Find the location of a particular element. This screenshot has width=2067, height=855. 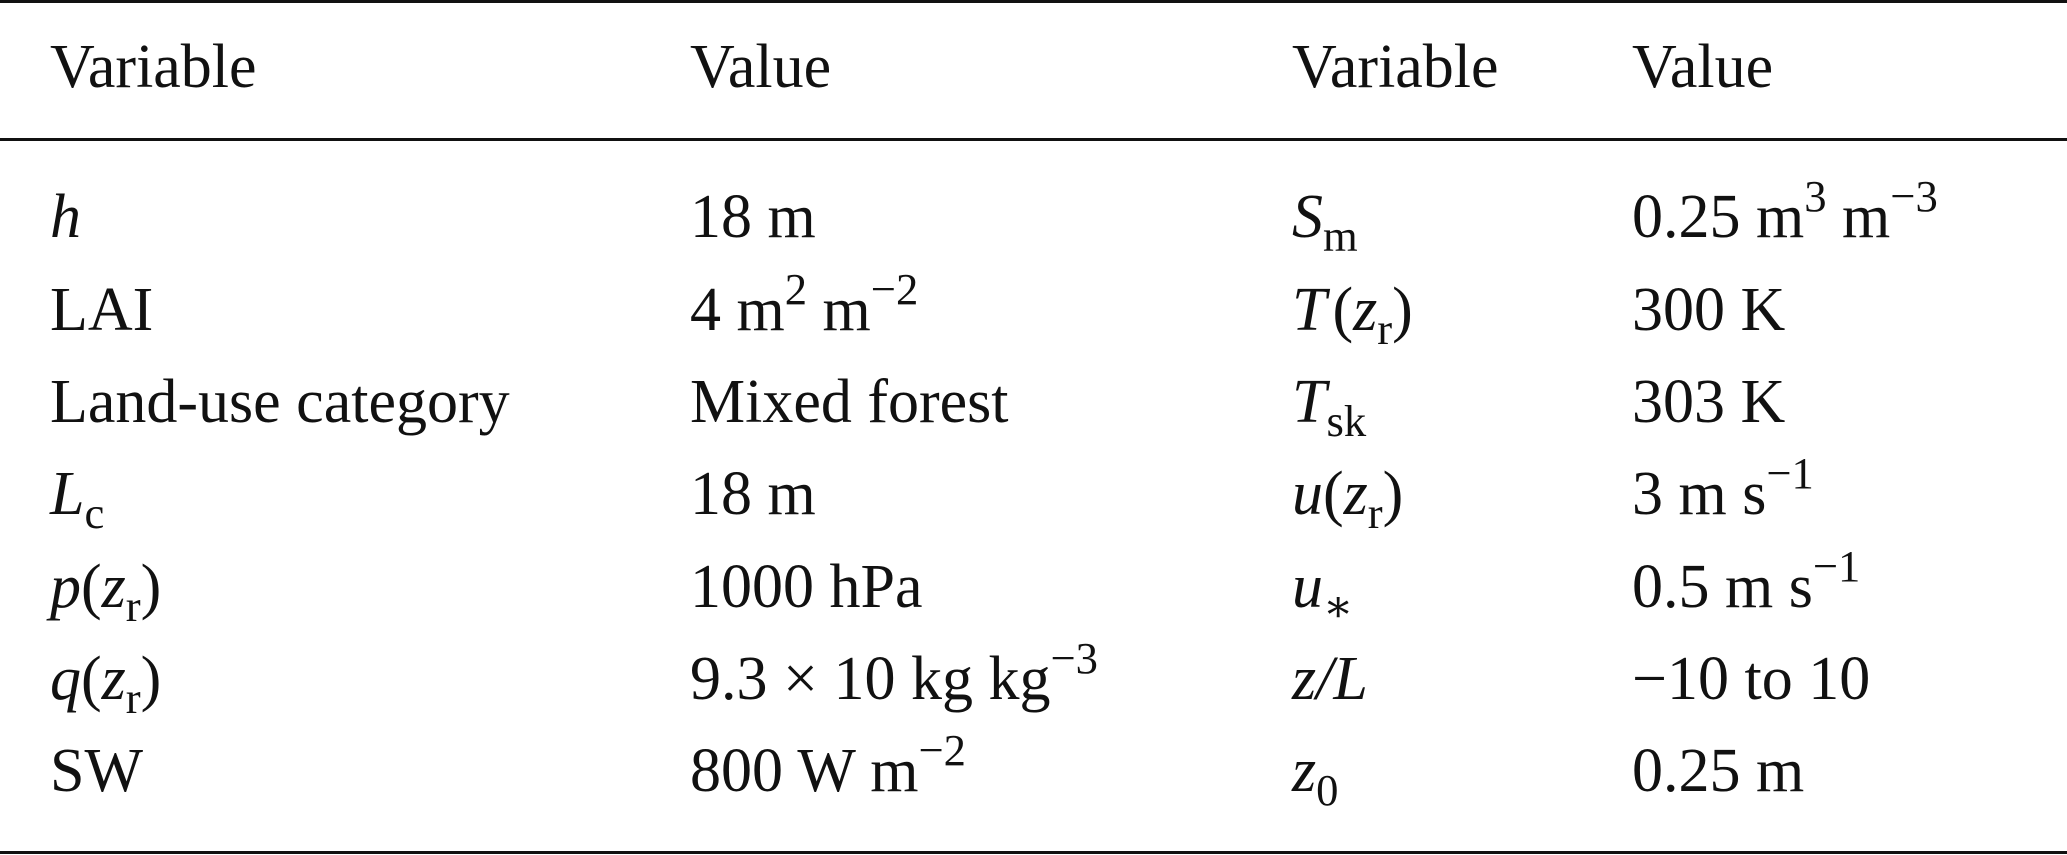

table-cell-variable: Land-use category is located at coordinates (280, 402).